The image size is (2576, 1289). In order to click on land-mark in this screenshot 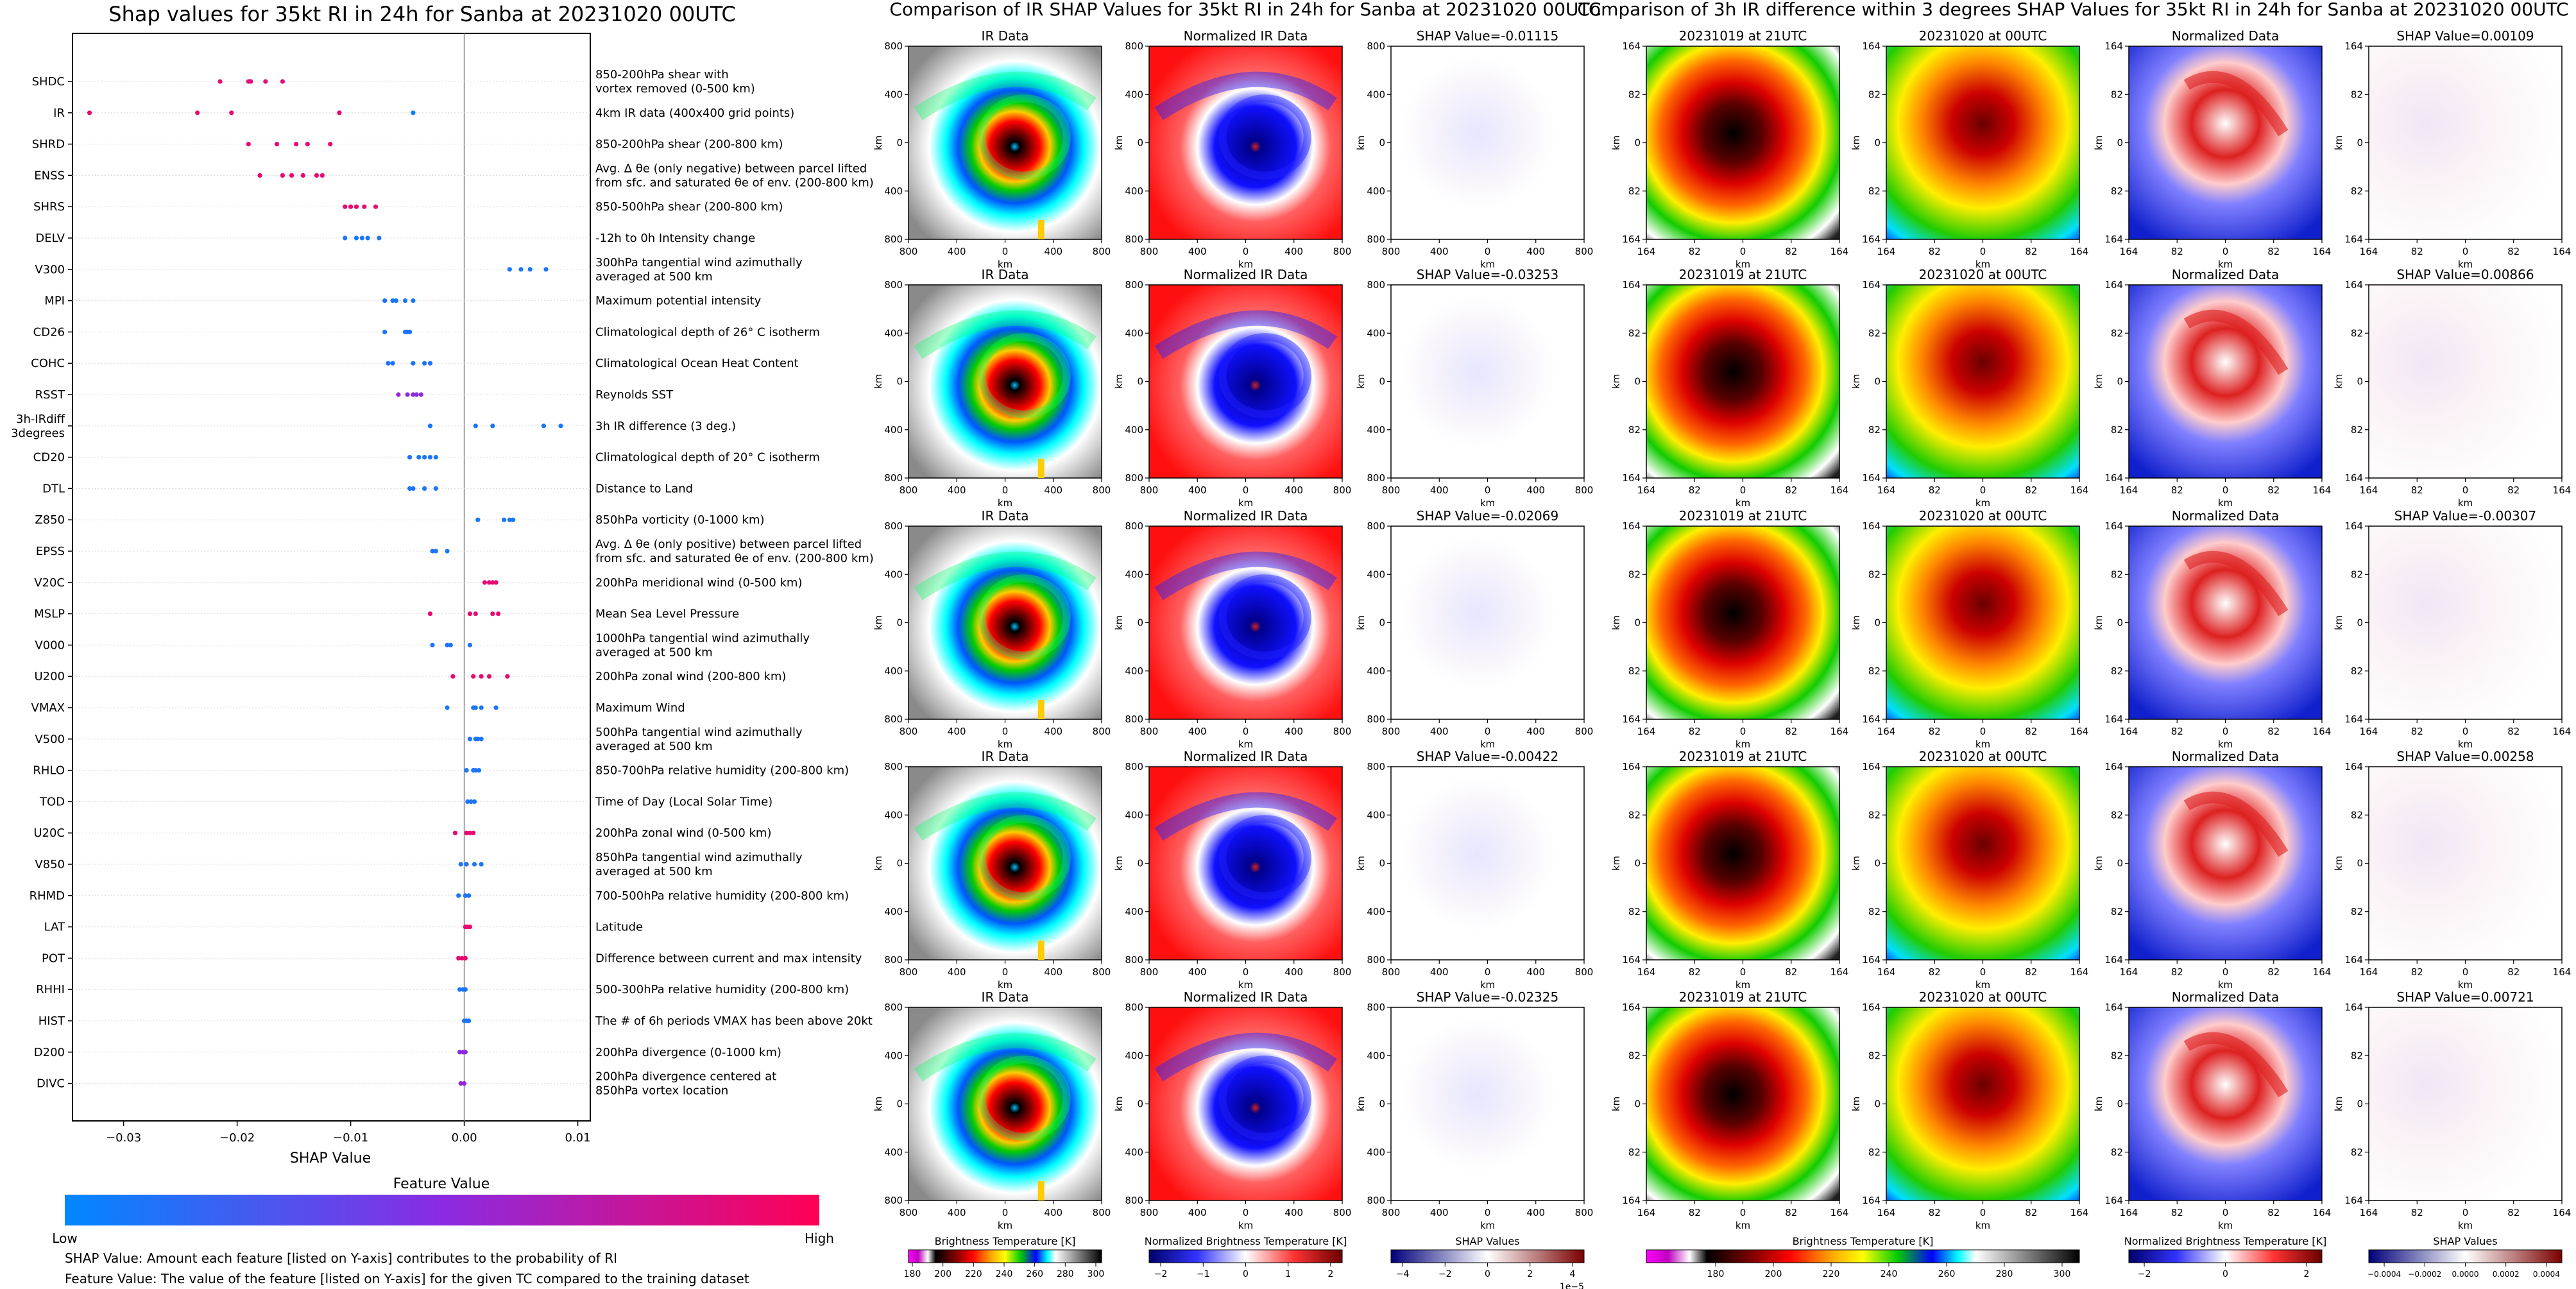, I will do `click(1041, 468)`.